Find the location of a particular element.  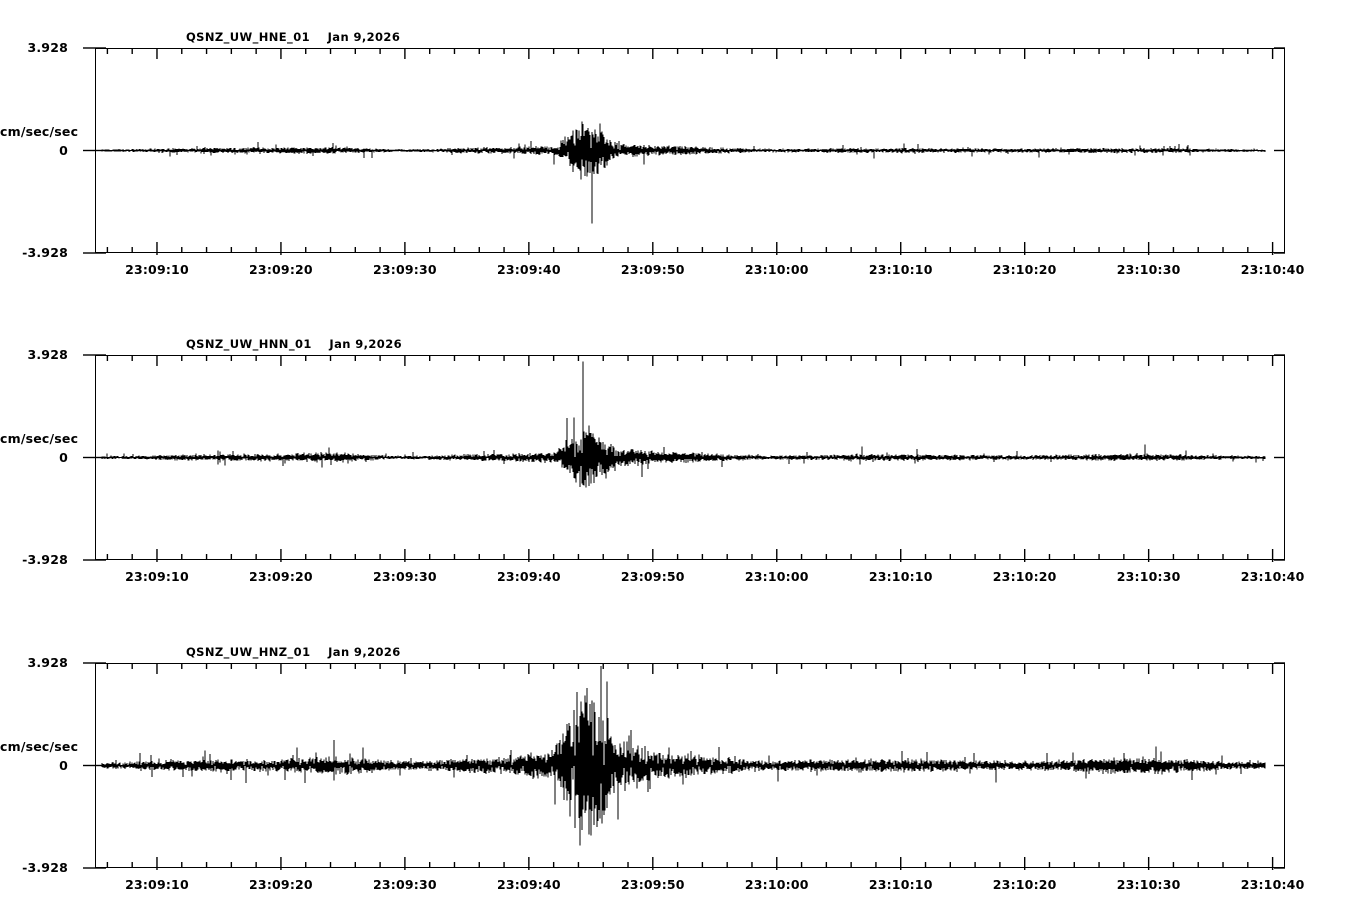

panel-title-hnn: QSNZ_UW_HNN_01 Jan 9,2026 is located at coordinates (294, 344).